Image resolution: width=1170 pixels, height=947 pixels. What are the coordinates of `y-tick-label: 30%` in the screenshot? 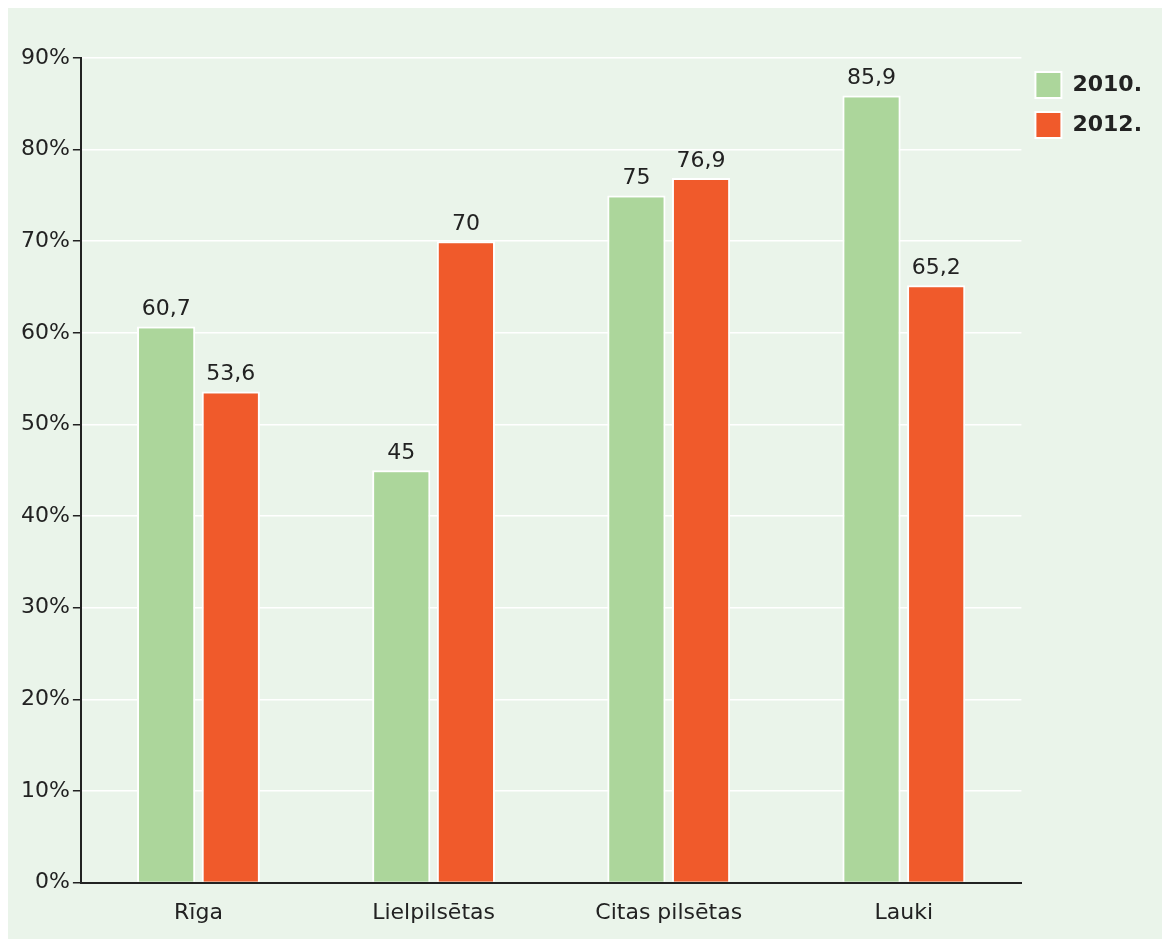 It's located at (45, 606).